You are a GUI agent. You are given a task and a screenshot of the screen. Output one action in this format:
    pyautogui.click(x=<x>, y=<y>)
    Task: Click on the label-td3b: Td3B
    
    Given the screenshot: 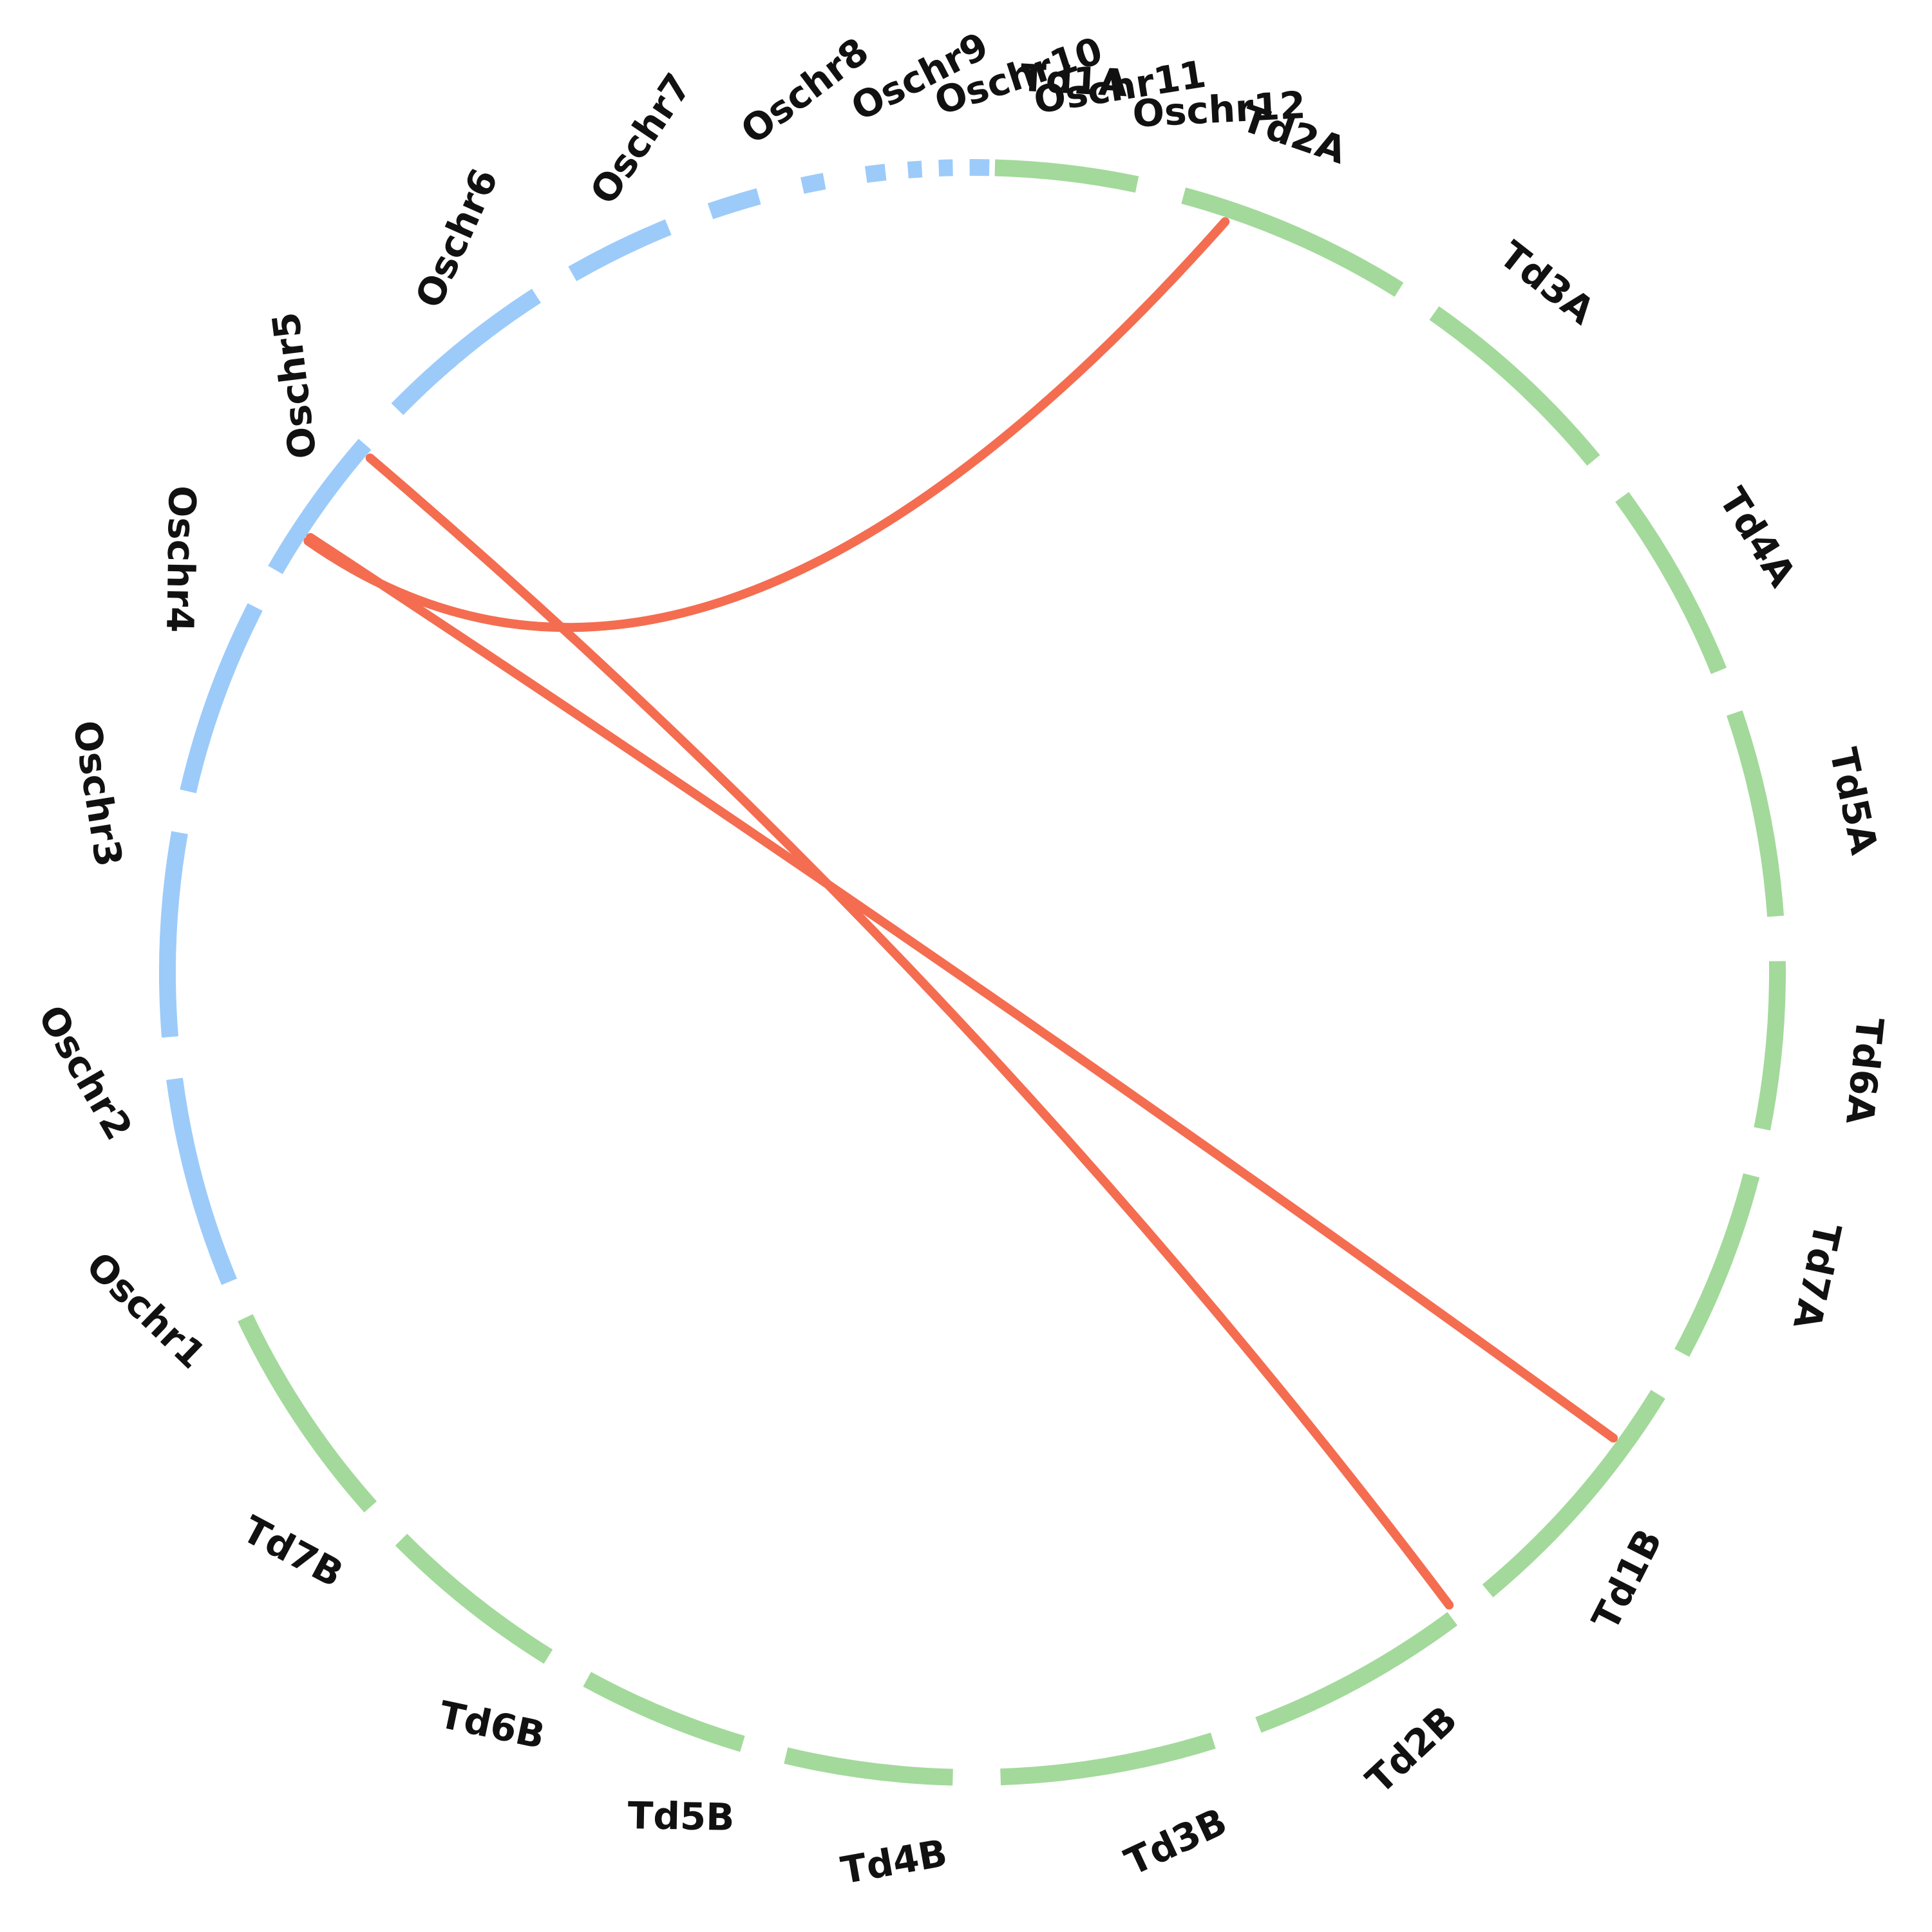 What is the action you would take?
    pyautogui.click(x=1175, y=1841)
    